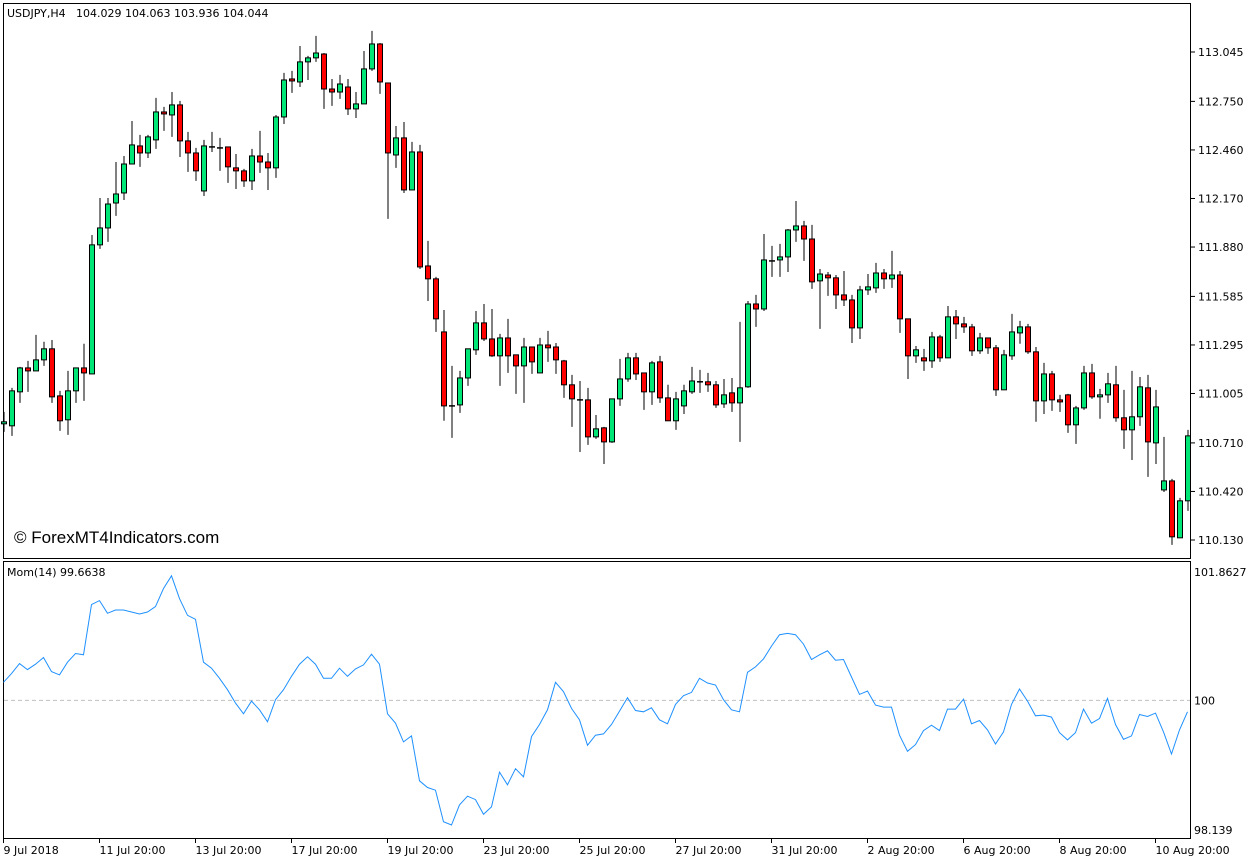 This screenshot has height=862, width=1254. I want to click on momentum-tick-label: 101.8627, so click(1220, 572).